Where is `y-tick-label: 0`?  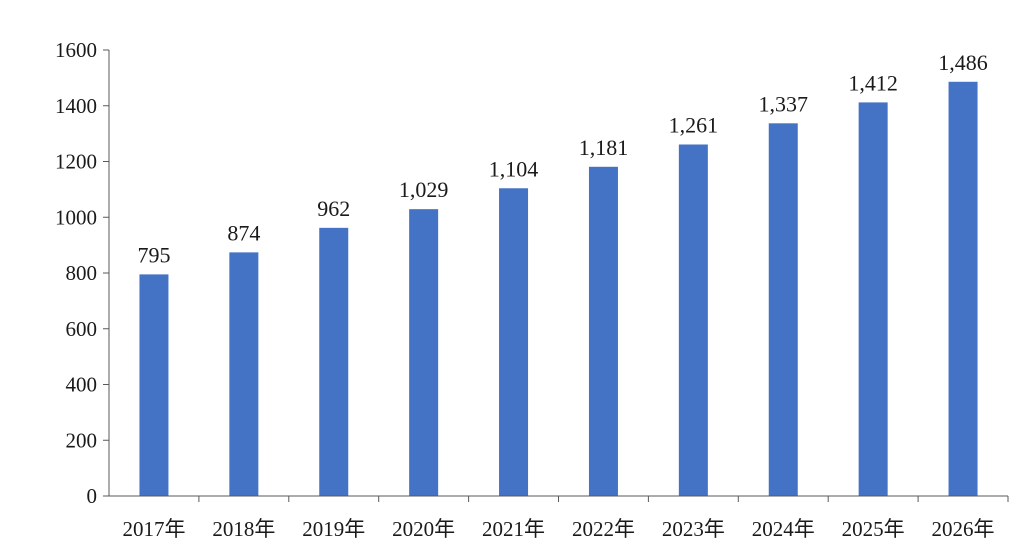 y-tick-label: 0 is located at coordinates (92, 496).